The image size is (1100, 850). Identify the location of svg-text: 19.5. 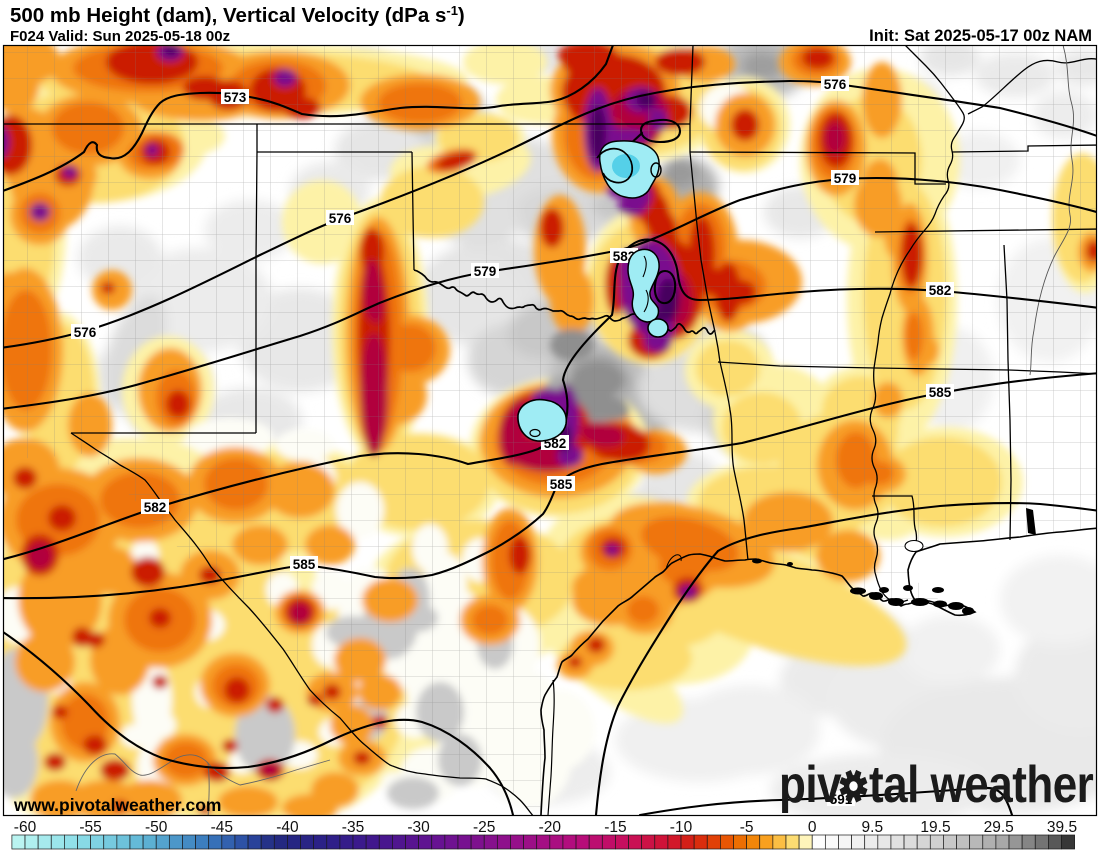
(935, 827).